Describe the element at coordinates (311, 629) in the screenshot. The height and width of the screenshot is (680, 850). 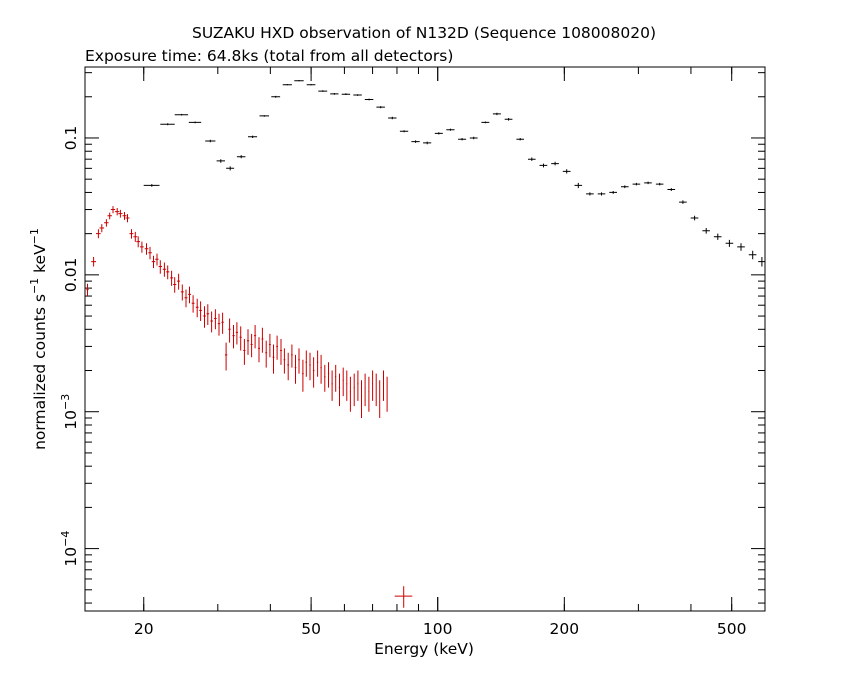
I see `x-tick-label: 50` at that location.